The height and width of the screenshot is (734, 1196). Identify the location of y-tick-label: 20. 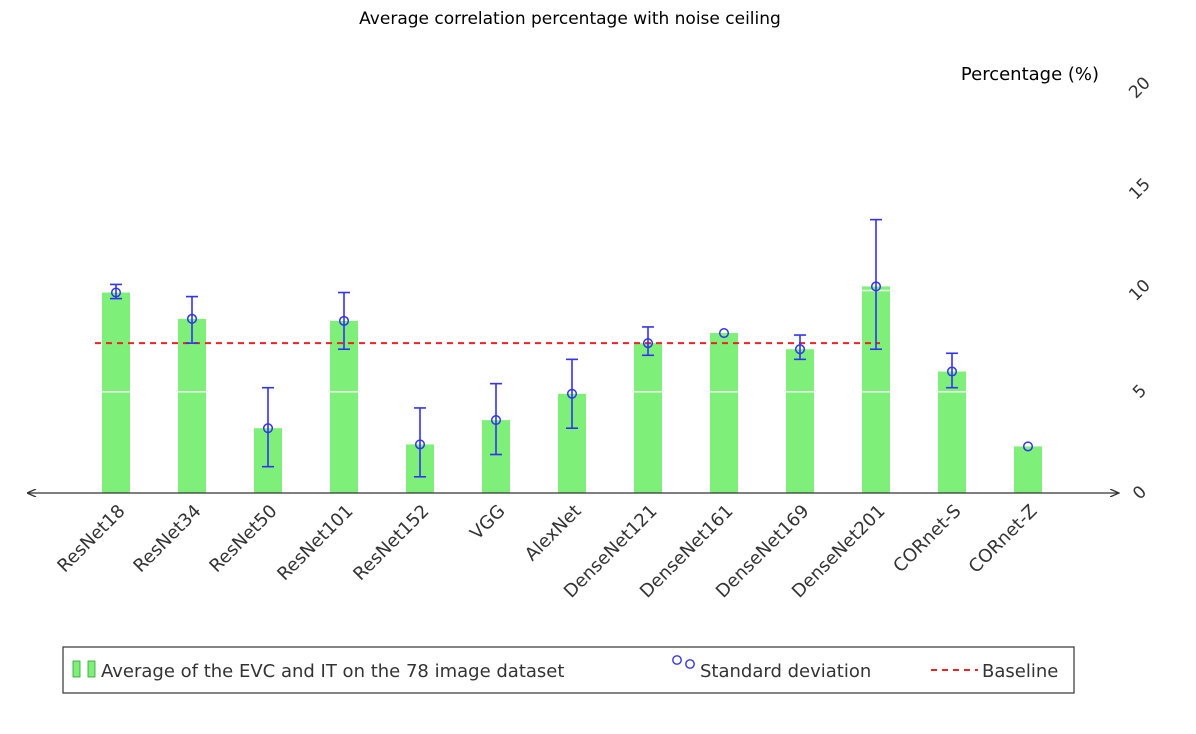
(1139, 87).